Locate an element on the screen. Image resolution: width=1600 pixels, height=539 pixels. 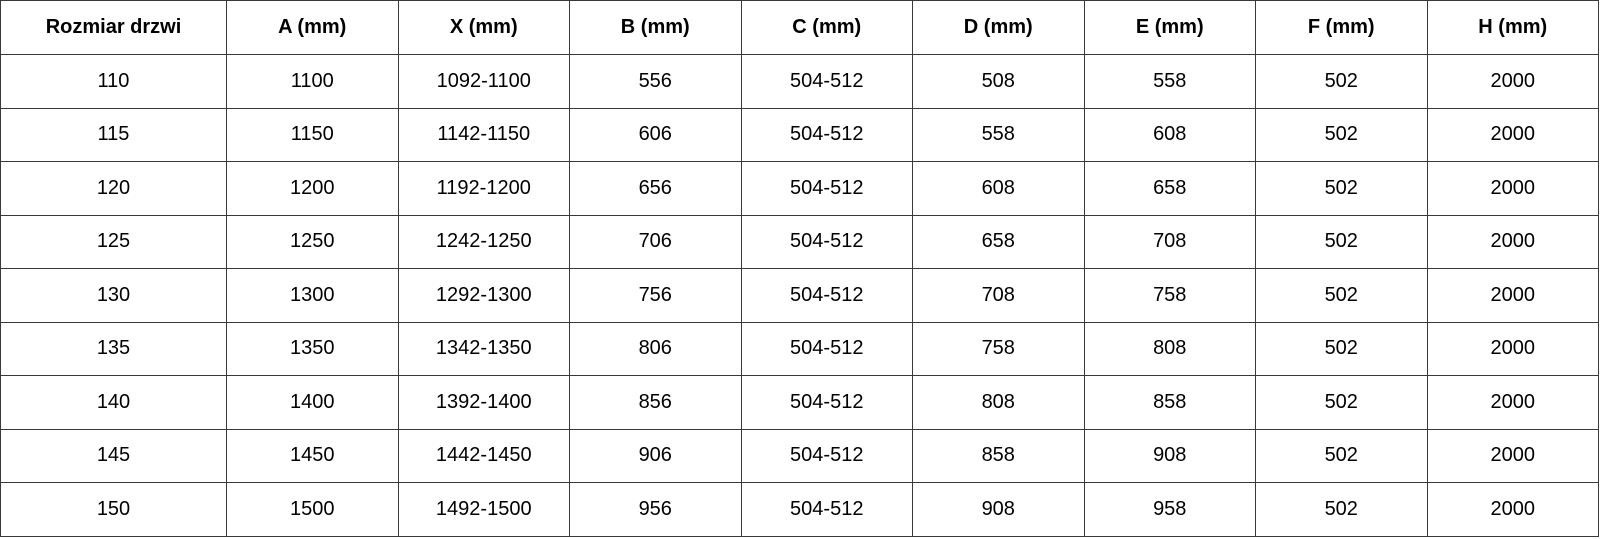
table-cell: 606 is located at coordinates (655, 134).